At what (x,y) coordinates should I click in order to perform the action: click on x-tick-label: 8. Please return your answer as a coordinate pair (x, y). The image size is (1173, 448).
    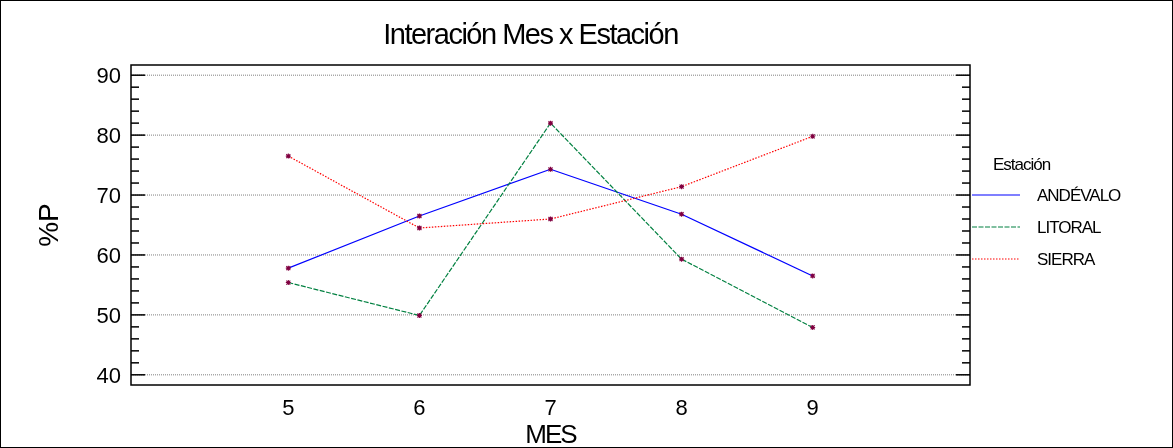
    Looking at the image, I should click on (681, 407).